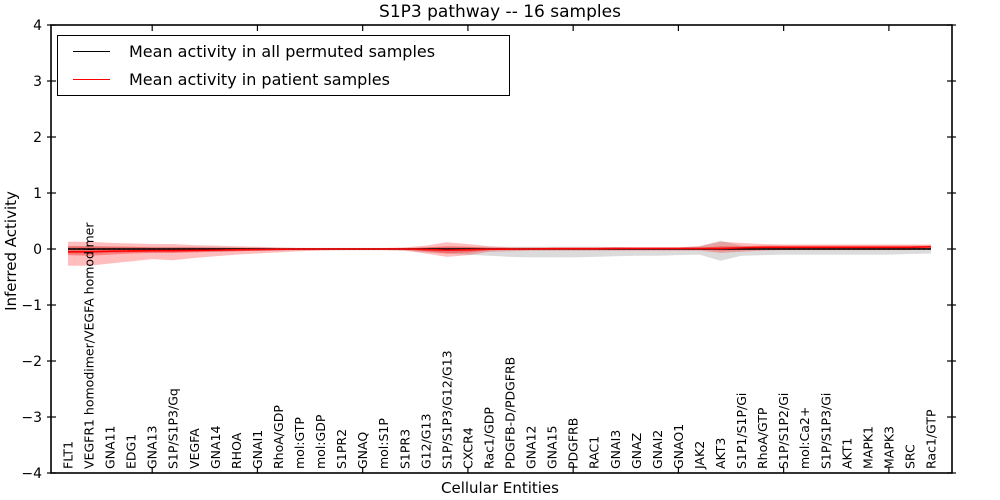  Describe the element at coordinates (888, 447) in the screenshot. I see `x-category-label: MAPK3` at that location.